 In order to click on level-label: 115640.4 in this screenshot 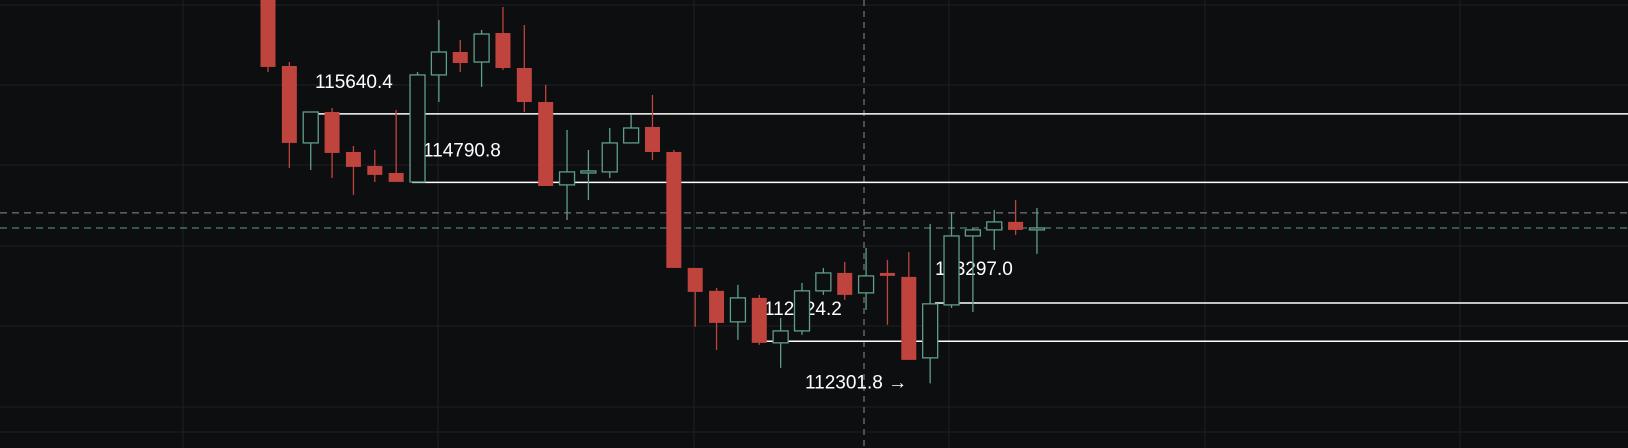, I will do `click(354, 82)`.